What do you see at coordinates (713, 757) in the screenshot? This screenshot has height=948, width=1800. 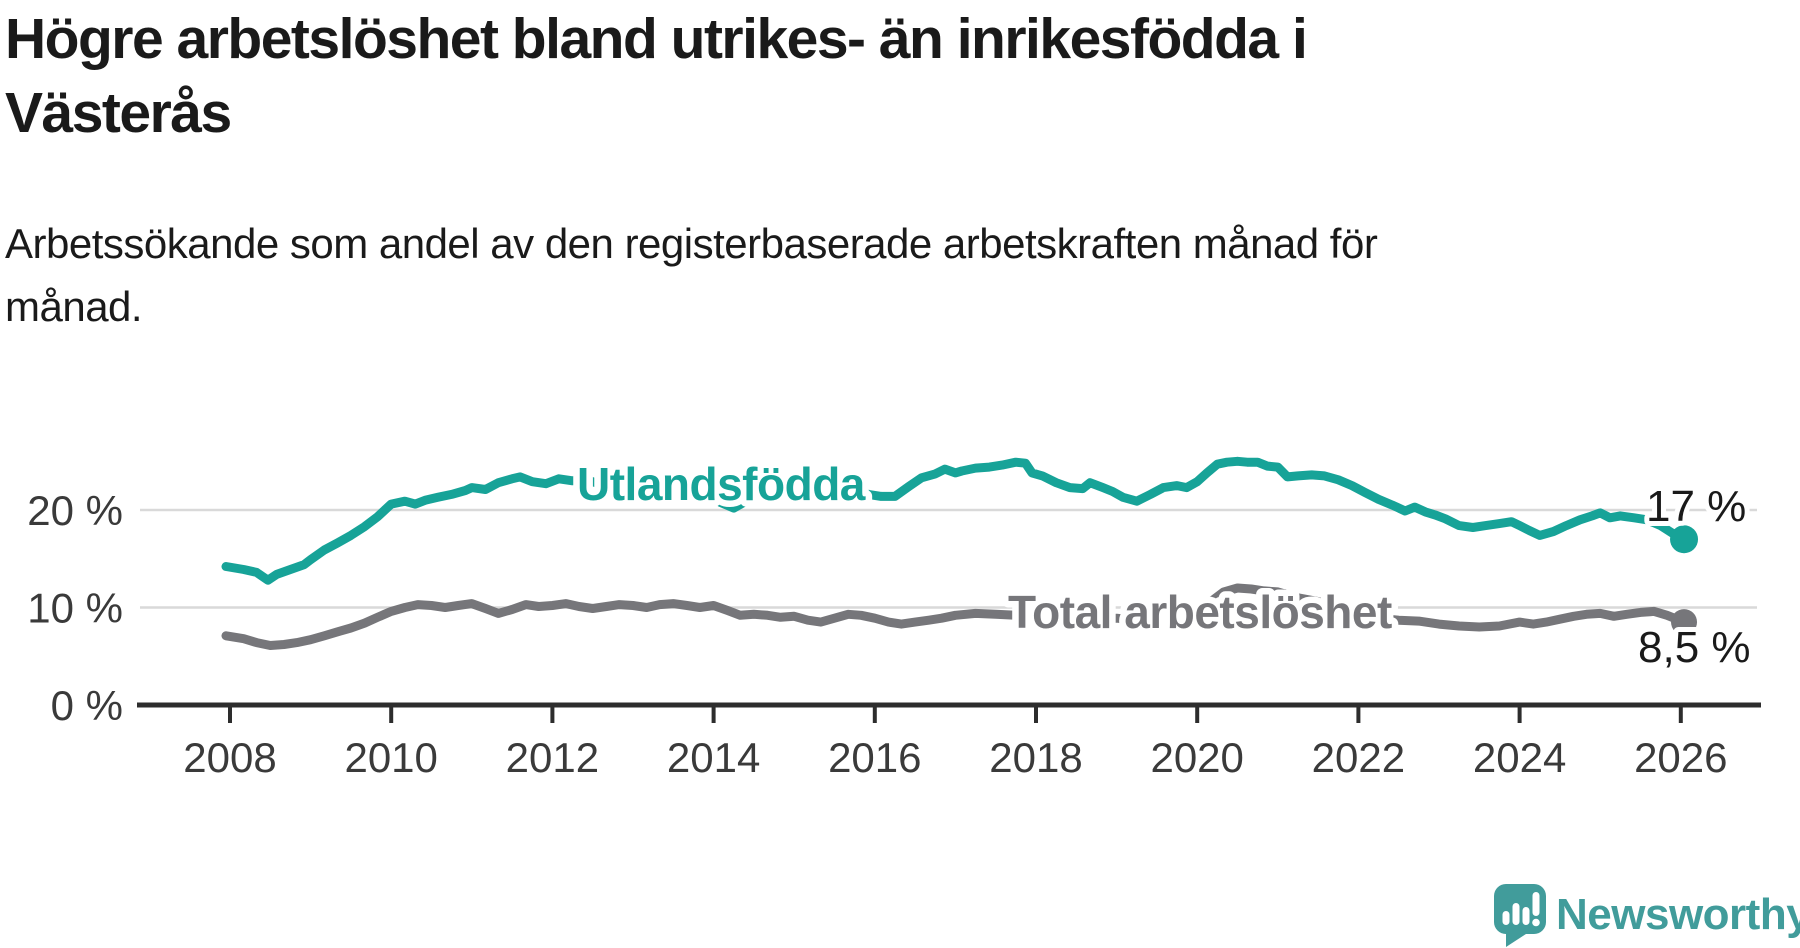 I see `x-axis-label-2014: 2014` at bounding box center [713, 757].